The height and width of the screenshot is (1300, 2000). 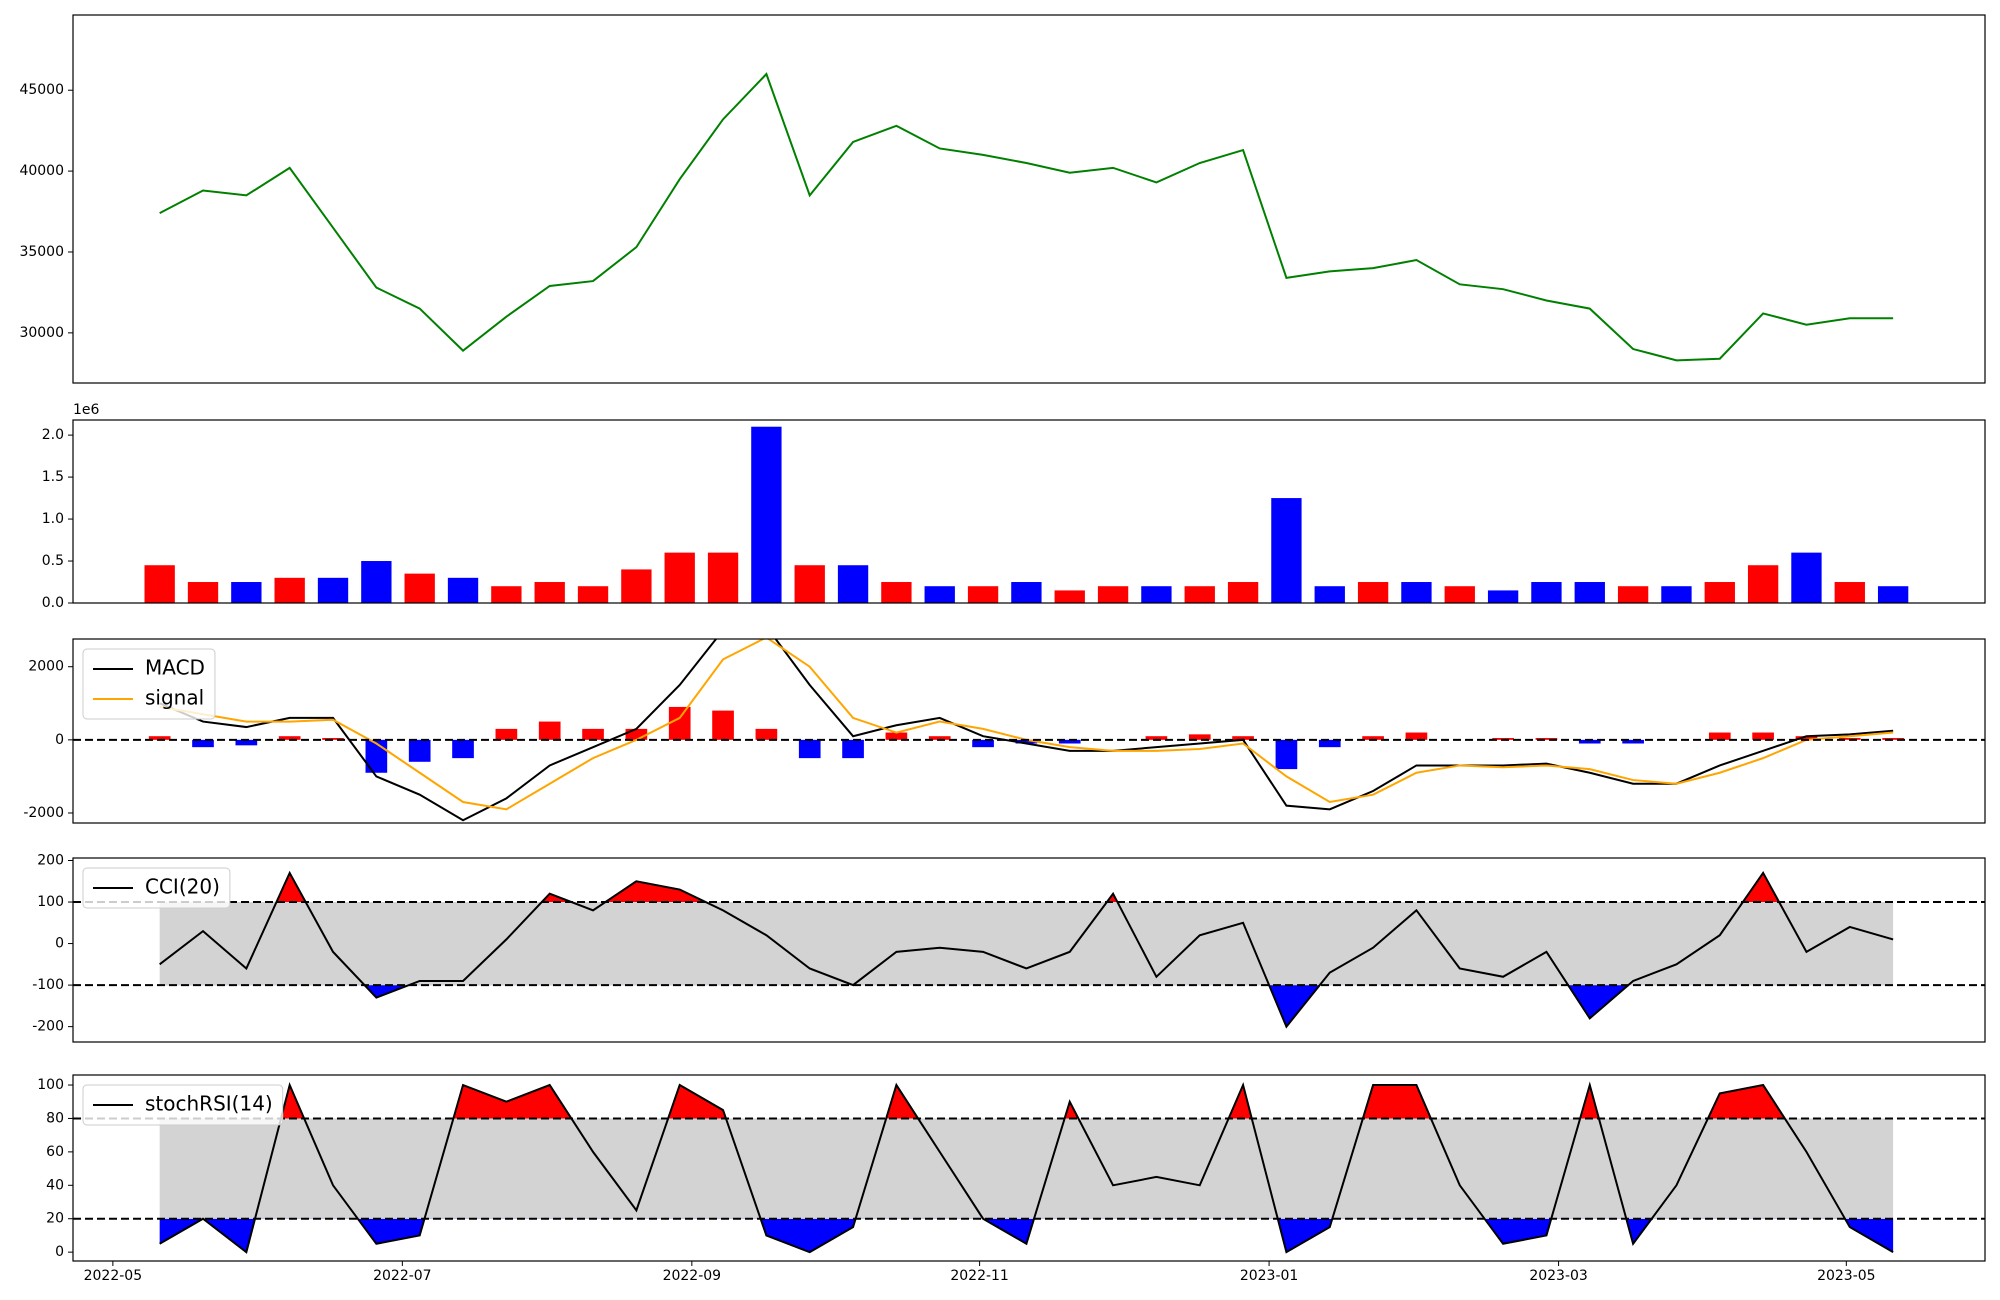 What do you see at coordinates (55, 1185) in the screenshot?
I see `y-tick-label: 40` at bounding box center [55, 1185].